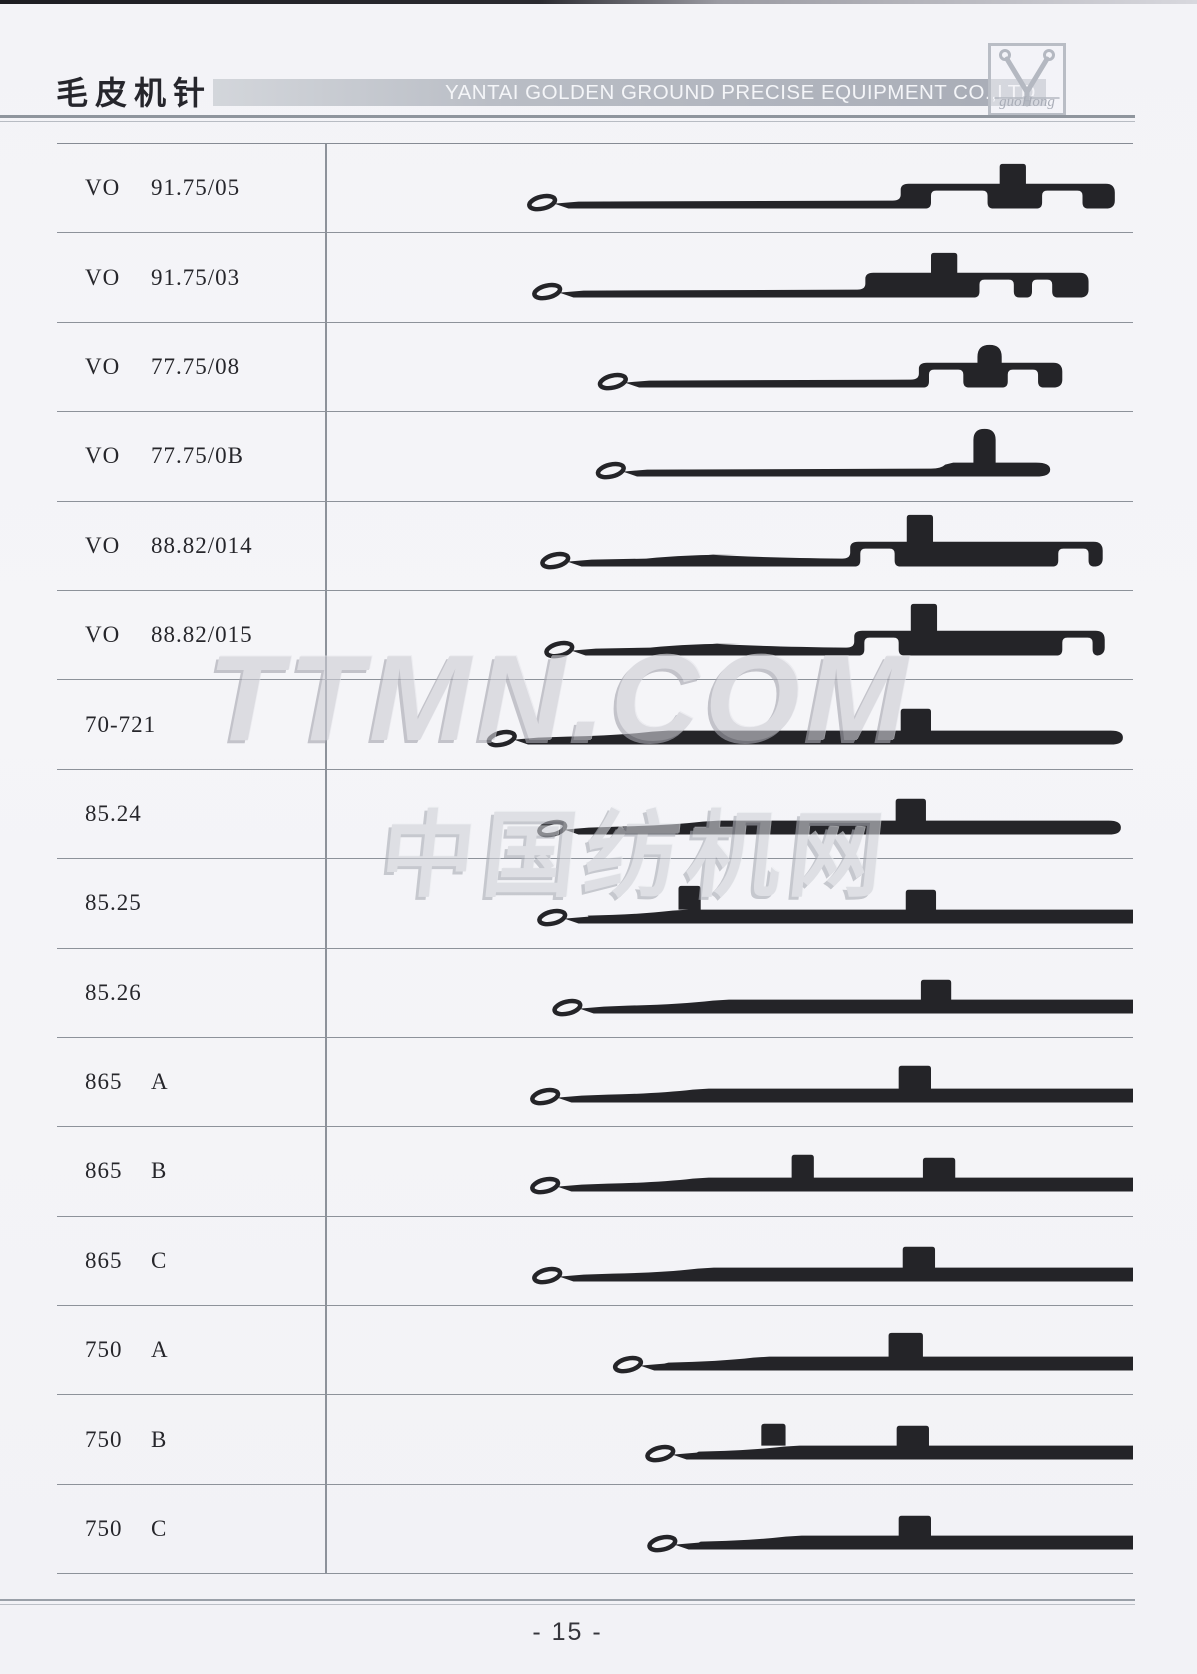 This screenshot has width=1197, height=1674. I want to click on table-row: 865 C, so click(595, 1262).